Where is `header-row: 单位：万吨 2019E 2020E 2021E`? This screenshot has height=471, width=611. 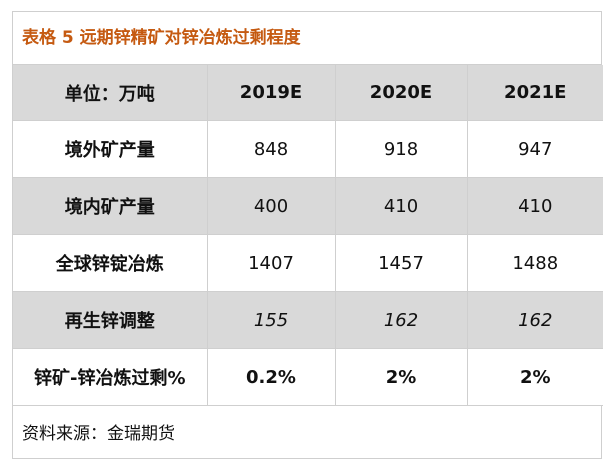 header-row: 单位：万吨 2019E 2020E 2021E is located at coordinates (308, 93).